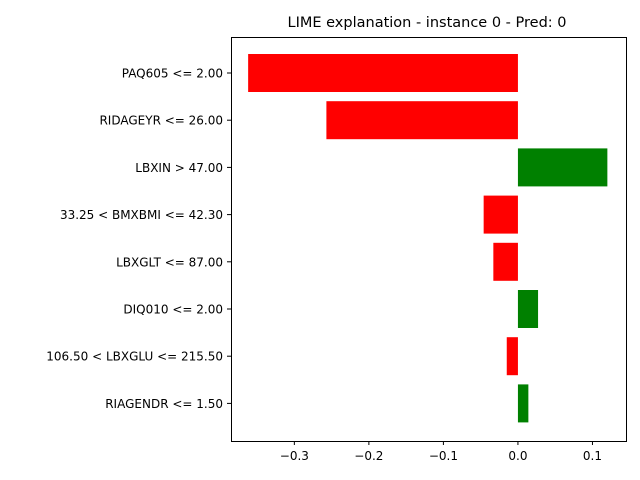 This screenshot has width=640, height=480. What do you see at coordinates (517, 456) in the screenshot?
I see `x-tick-label: 0.0` at bounding box center [517, 456].